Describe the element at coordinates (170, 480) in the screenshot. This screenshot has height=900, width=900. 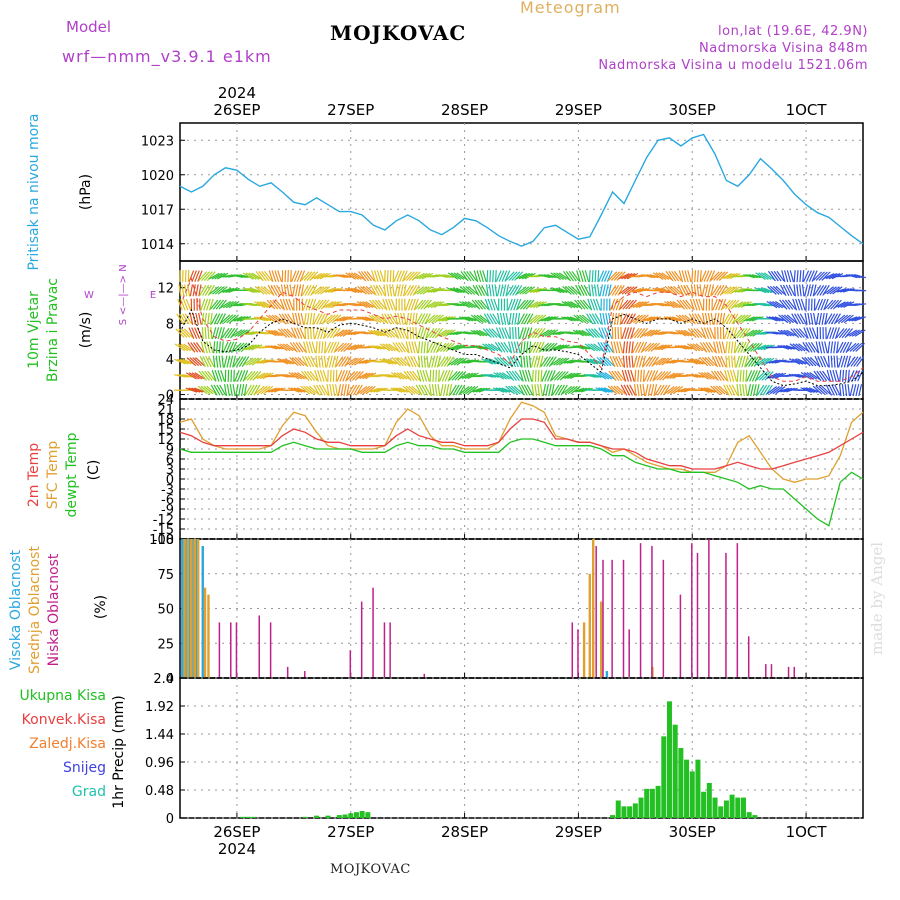
I see `temperature-ytick-label: 0` at that location.